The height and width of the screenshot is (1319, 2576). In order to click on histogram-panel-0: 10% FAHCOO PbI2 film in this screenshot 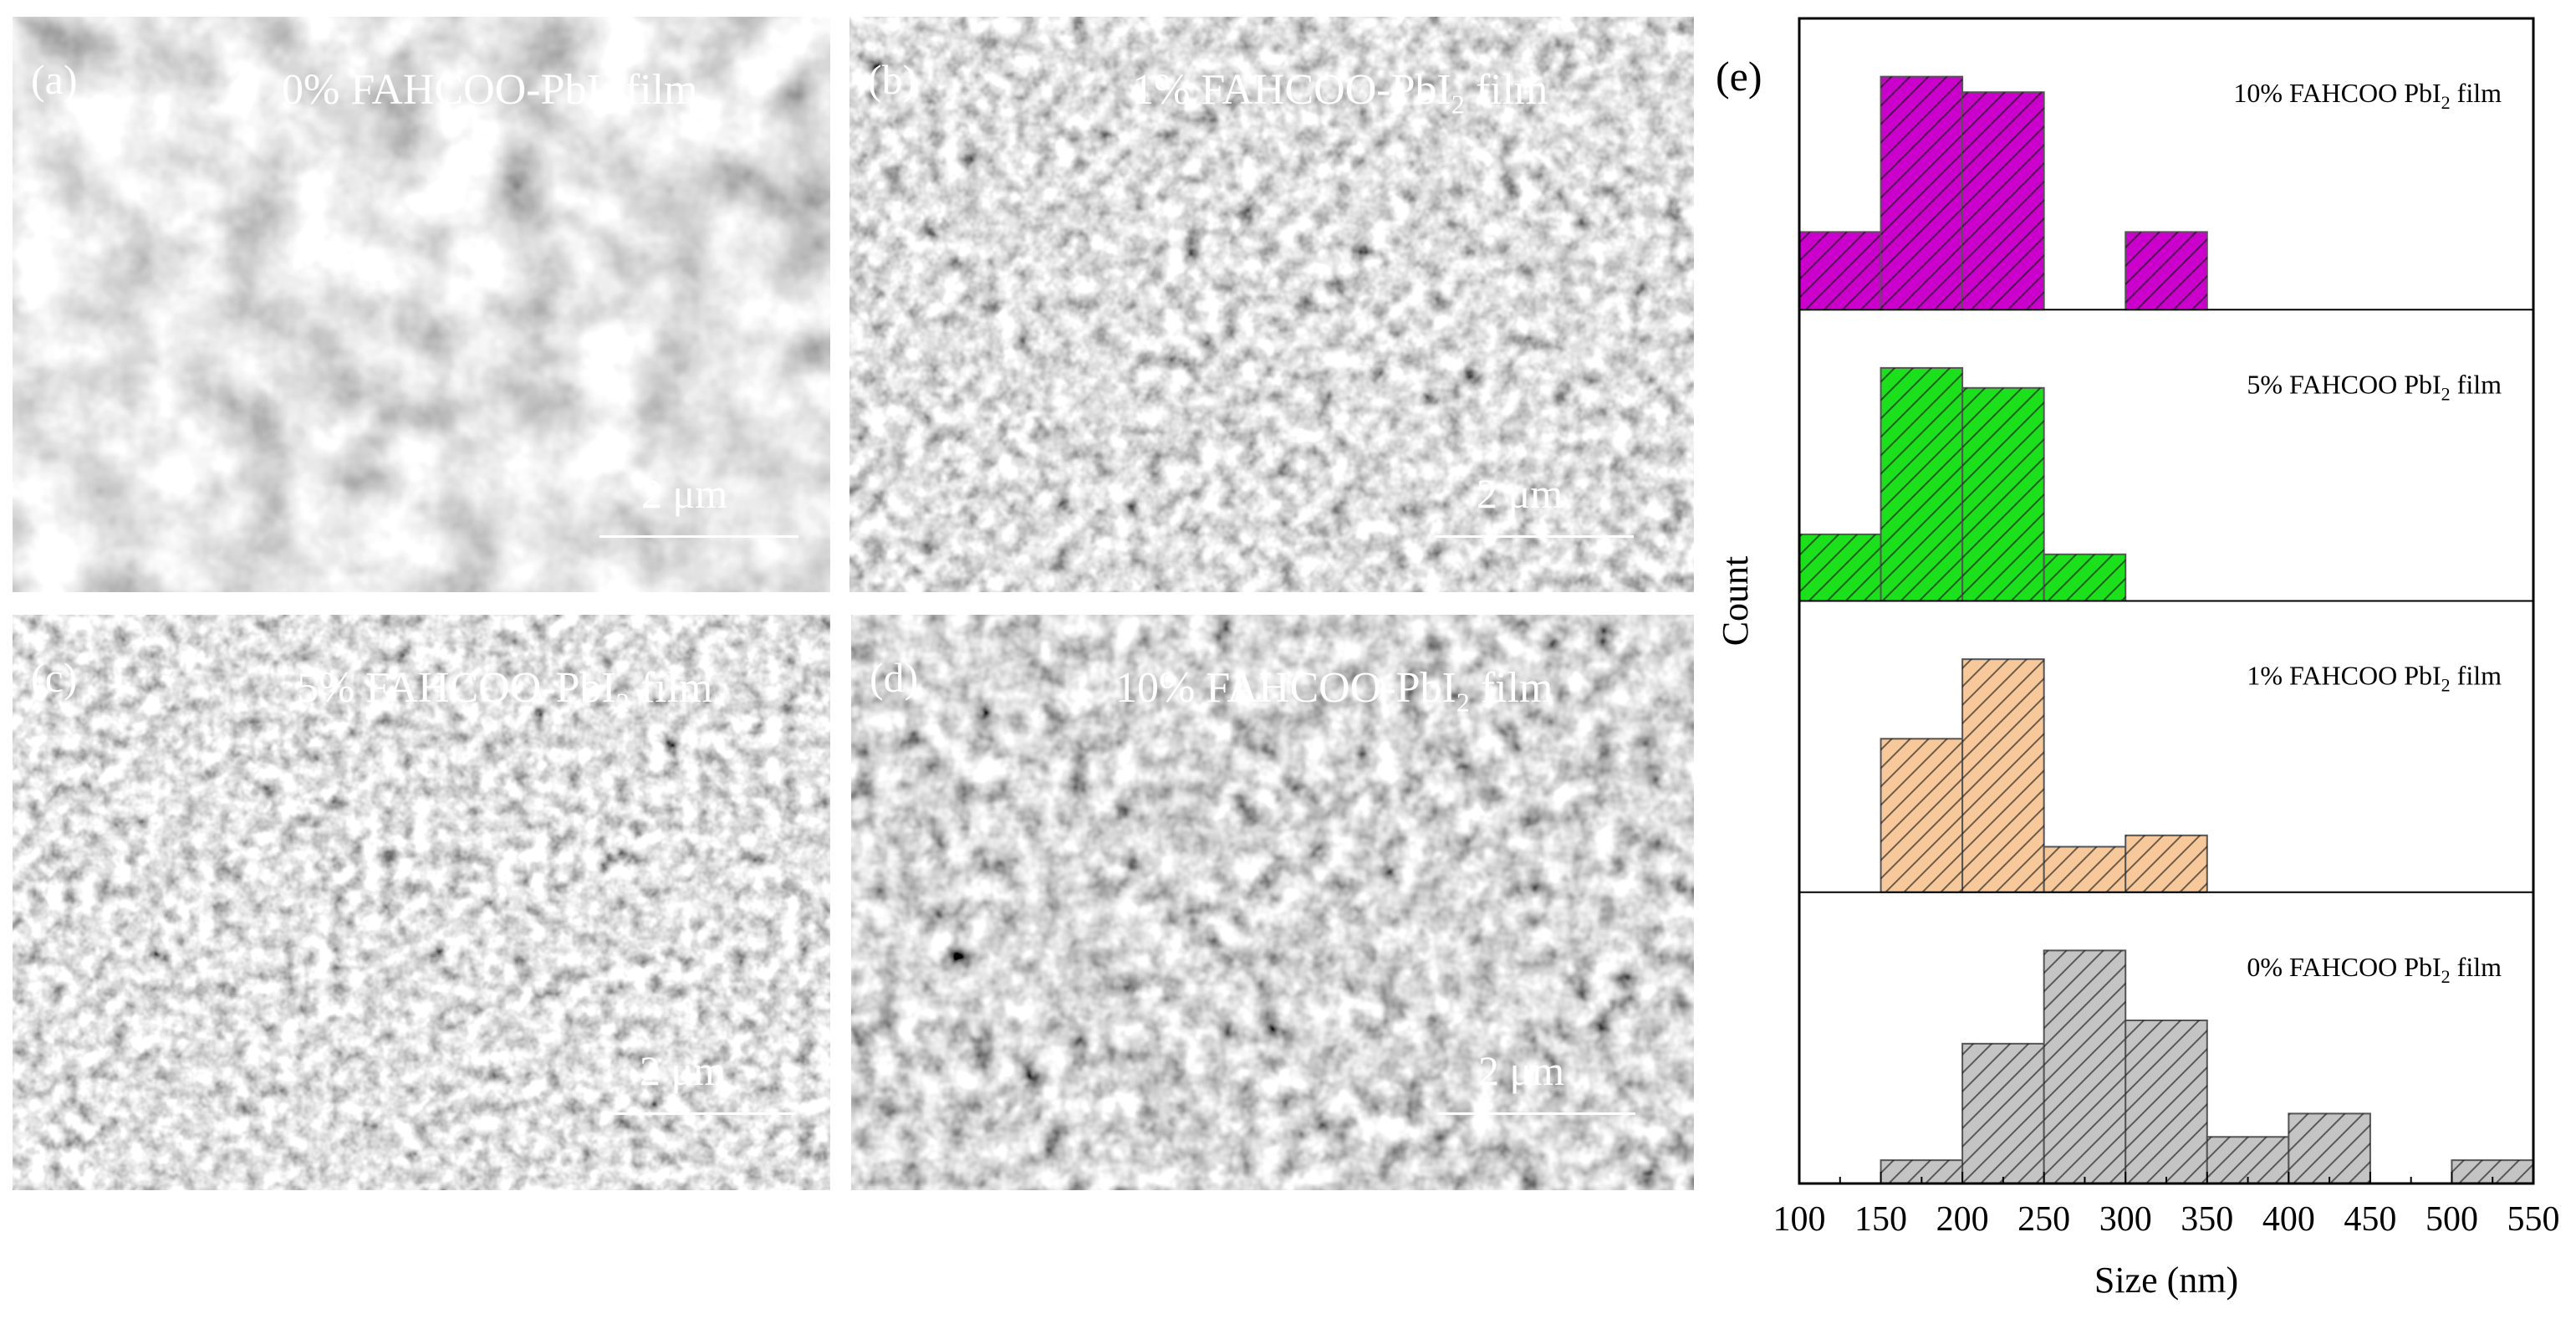, I will do `click(2165, 193)`.